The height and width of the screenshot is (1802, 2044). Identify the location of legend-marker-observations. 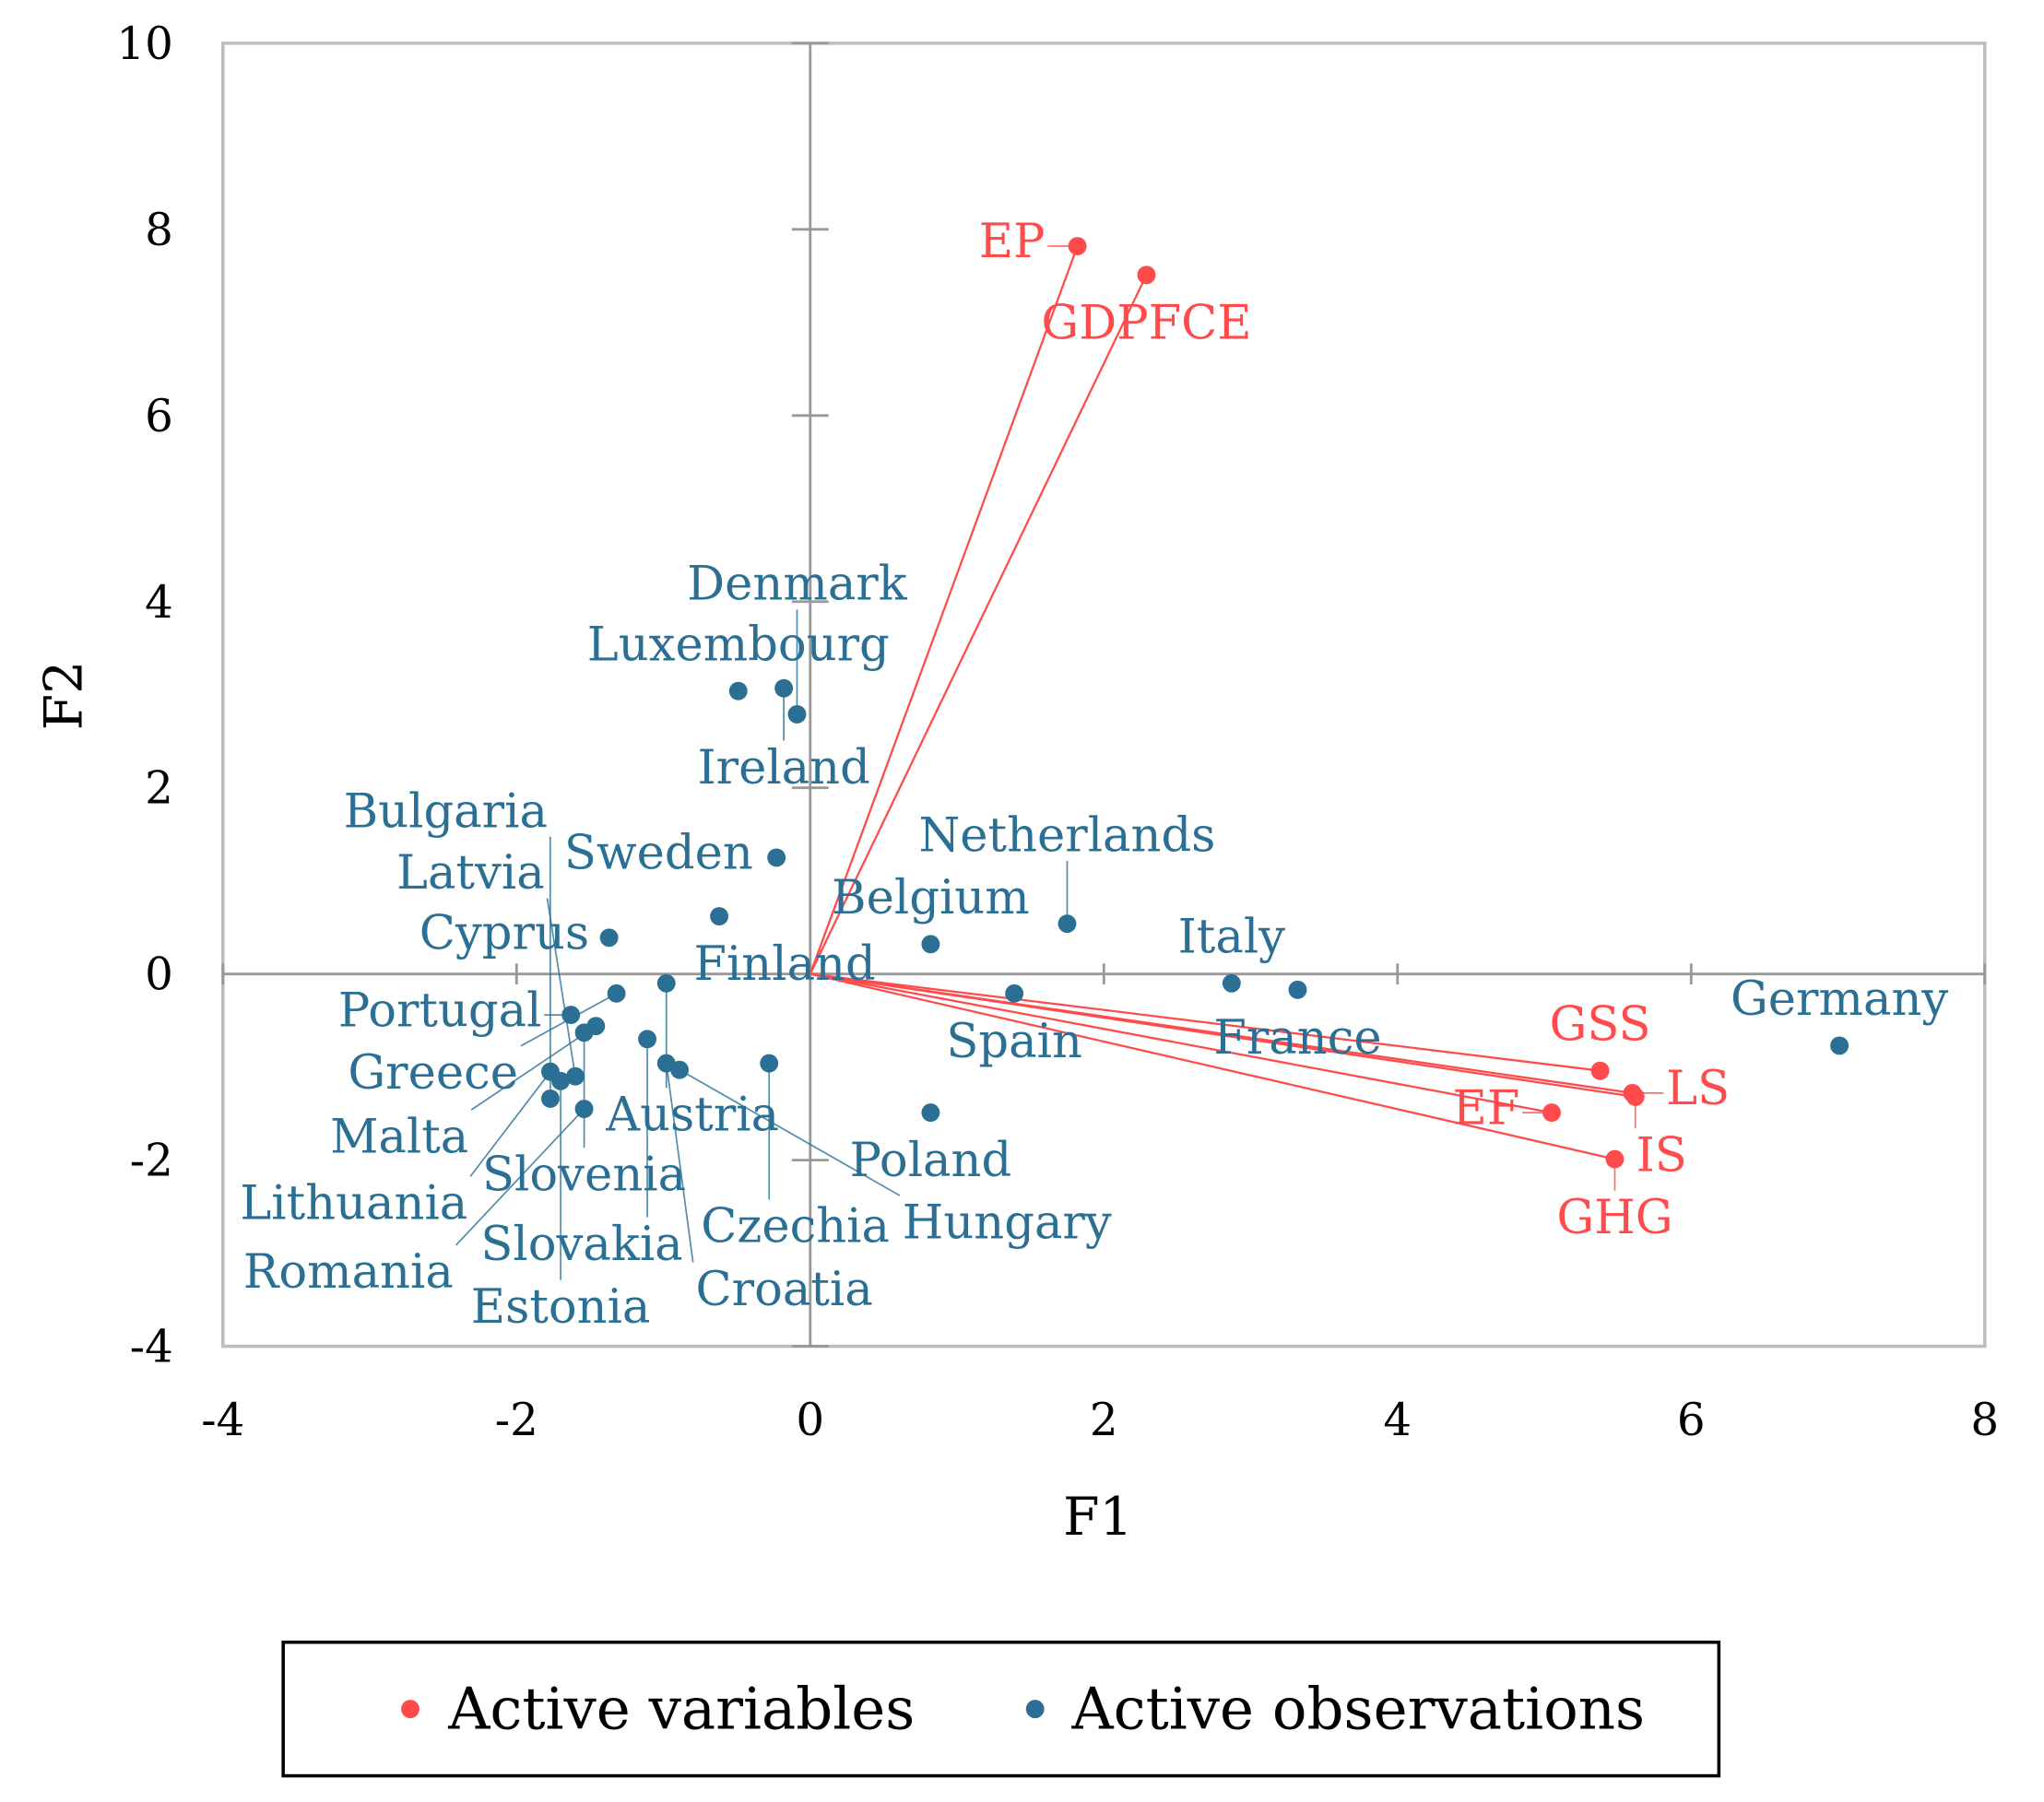
(1035, 1710).